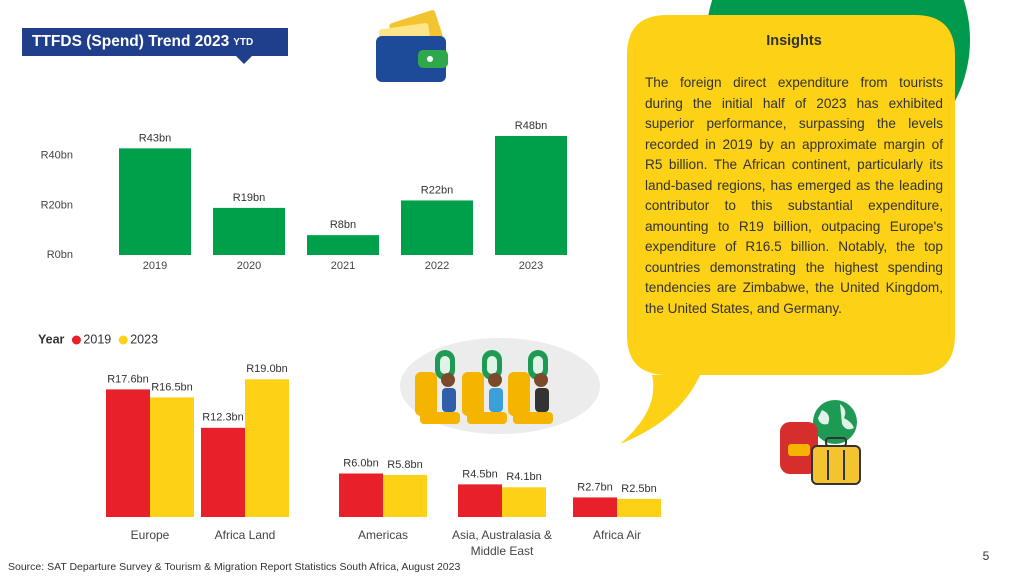 This screenshot has width=1024, height=576. I want to click on header-box, so click(155, 42).